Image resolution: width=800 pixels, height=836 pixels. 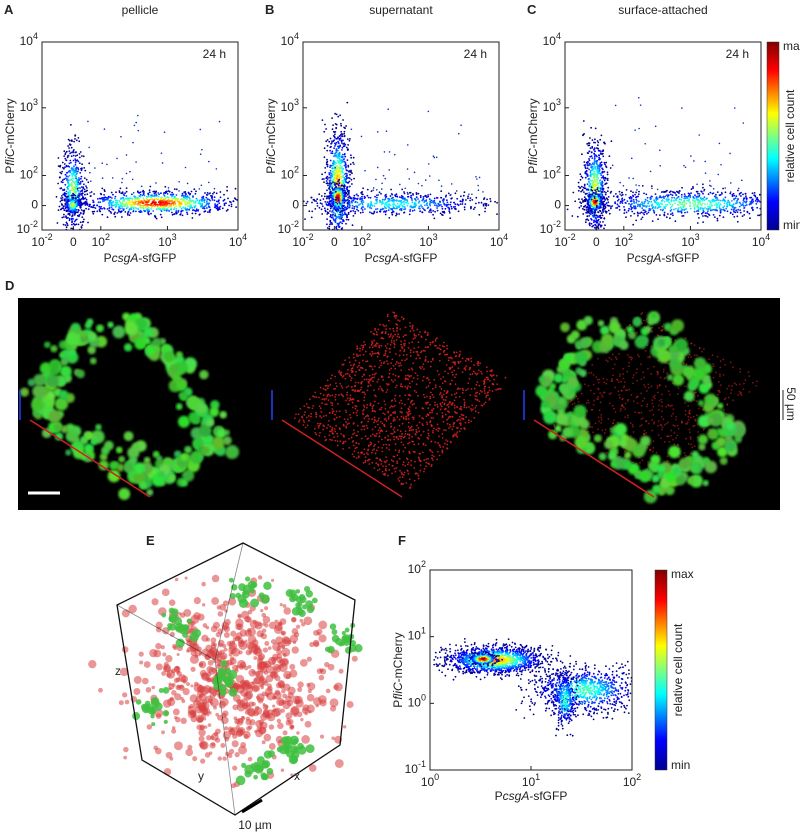 What do you see at coordinates (27, 107) in the screenshot?
I see `text-part: 10` at bounding box center [27, 107].